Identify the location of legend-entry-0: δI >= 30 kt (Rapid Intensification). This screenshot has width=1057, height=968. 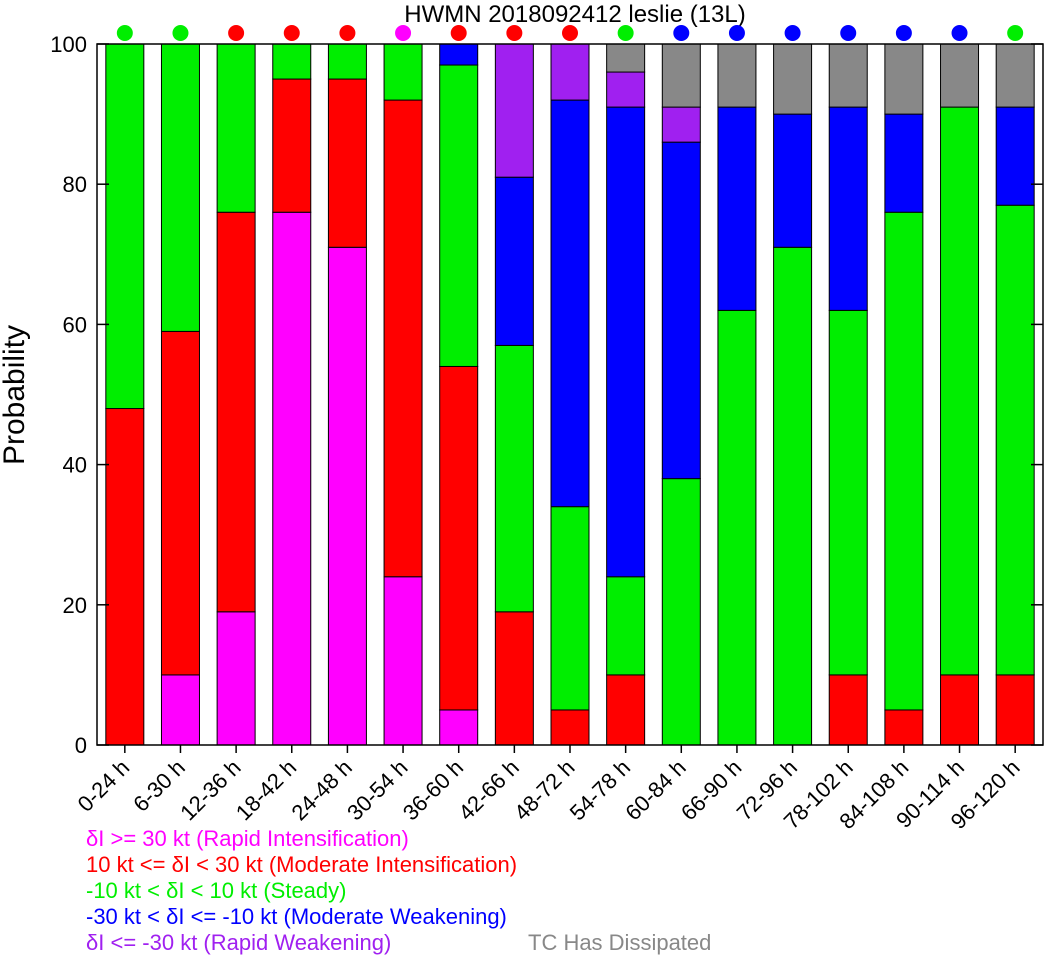
(247, 838).